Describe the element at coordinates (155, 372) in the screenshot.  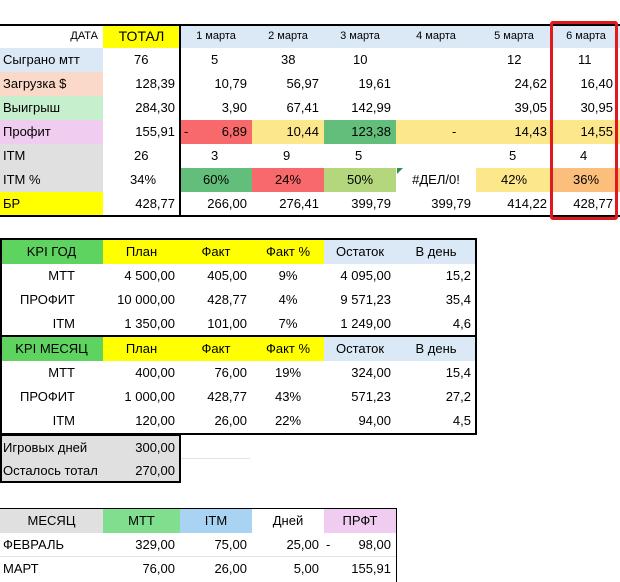
I see `kpi-month-plan: 400,00` at that location.